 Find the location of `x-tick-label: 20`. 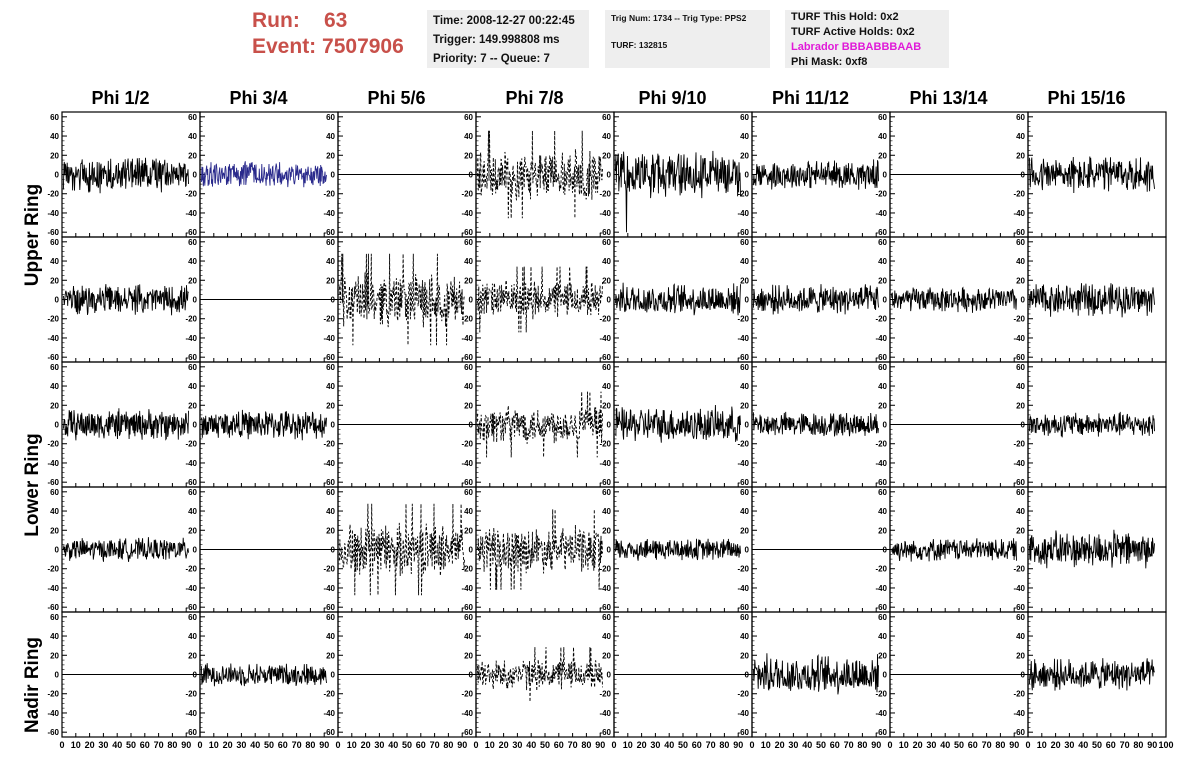

x-tick-label: 20 is located at coordinates (504, 745).